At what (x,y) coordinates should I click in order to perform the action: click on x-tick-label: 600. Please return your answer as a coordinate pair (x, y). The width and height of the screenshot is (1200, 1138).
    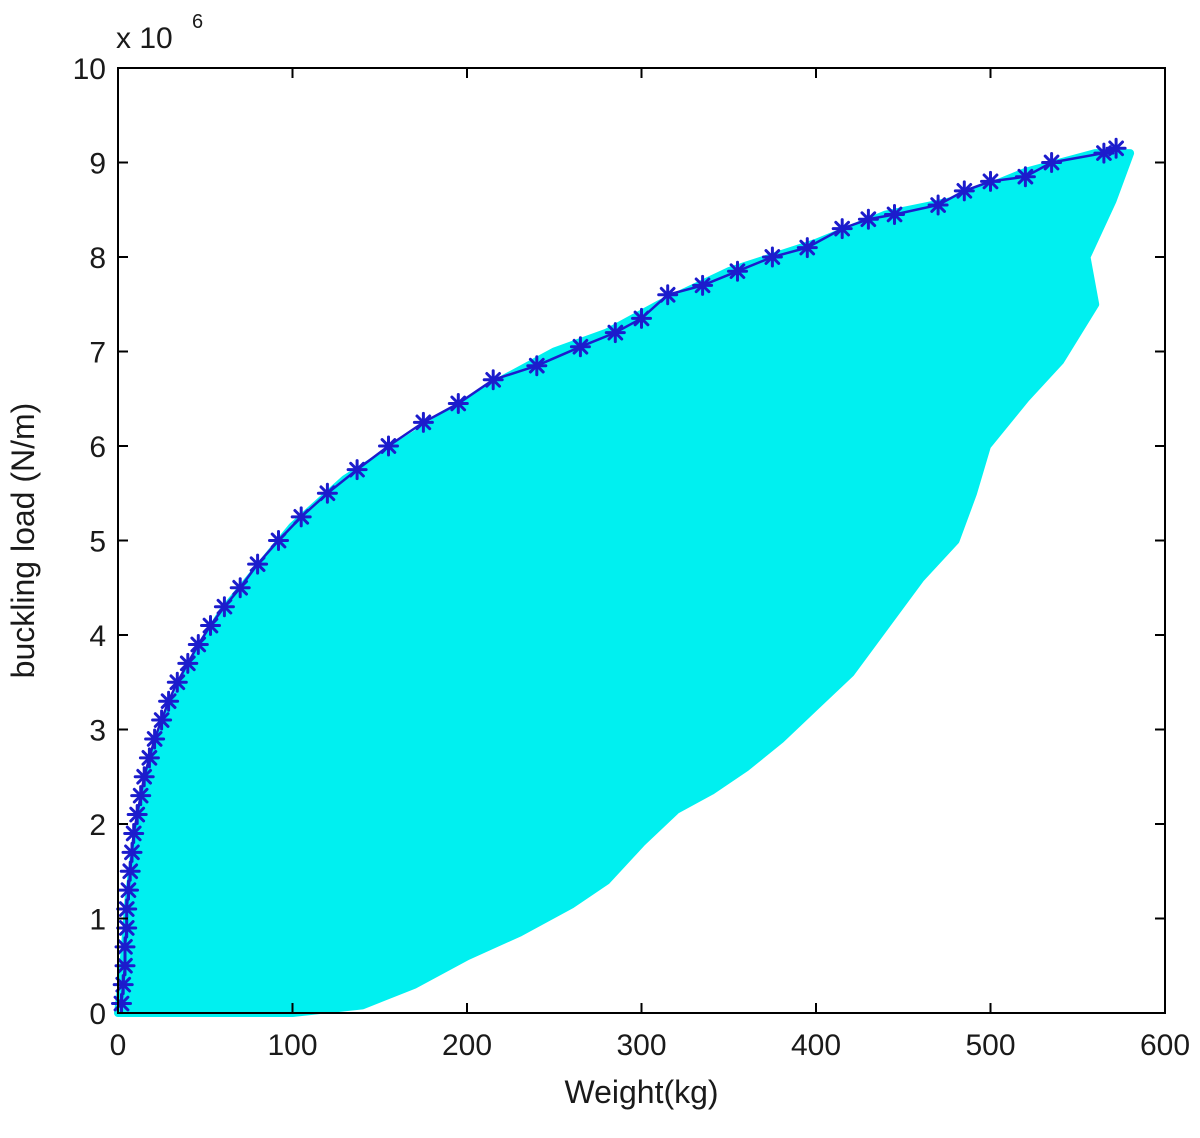
    Looking at the image, I should click on (1165, 1045).